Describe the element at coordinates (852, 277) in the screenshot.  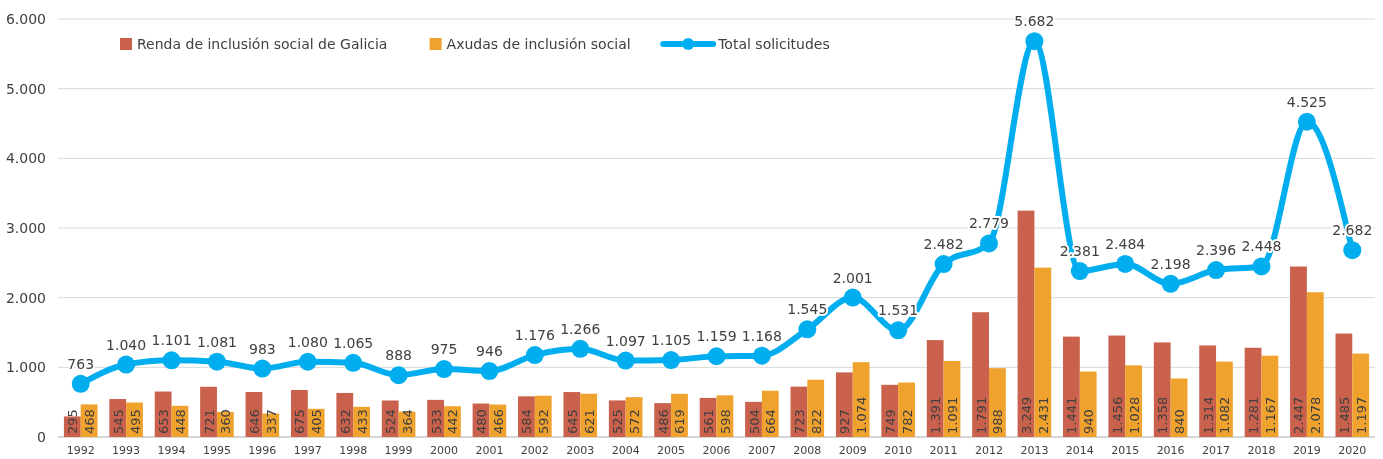
I see `data-label: 2.001` at that location.